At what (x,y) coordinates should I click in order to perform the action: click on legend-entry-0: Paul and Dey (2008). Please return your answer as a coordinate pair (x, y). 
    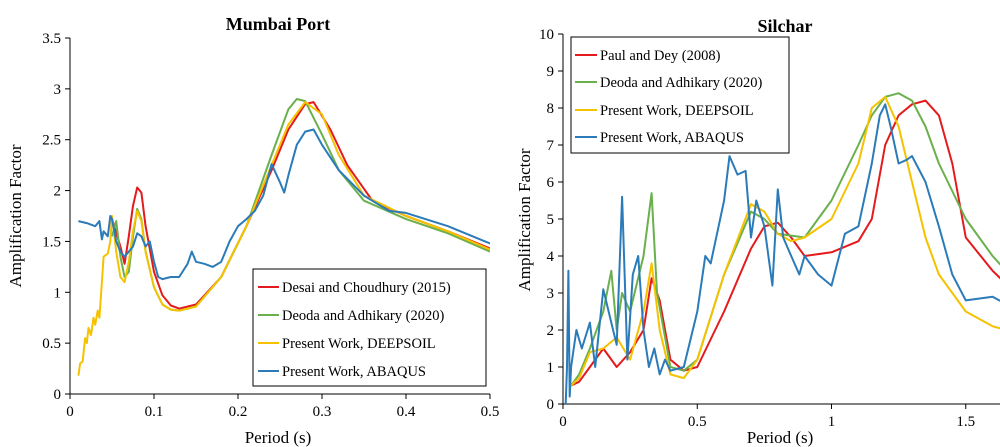
    Looking at the image, I should click on (660, 56).